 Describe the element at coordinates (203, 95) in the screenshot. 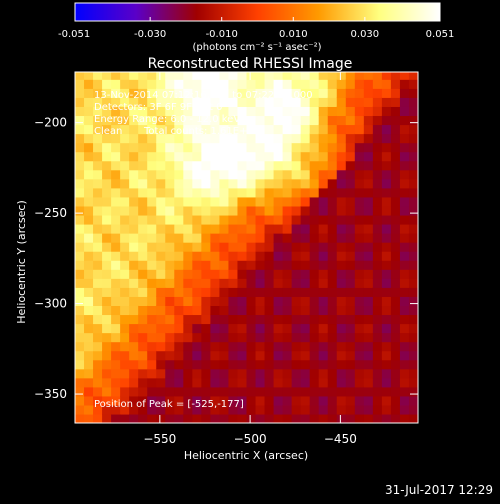

I see `annotation-line: 13-Nov-2014 07:12:16.000 to 07:22:16.000` at that location.